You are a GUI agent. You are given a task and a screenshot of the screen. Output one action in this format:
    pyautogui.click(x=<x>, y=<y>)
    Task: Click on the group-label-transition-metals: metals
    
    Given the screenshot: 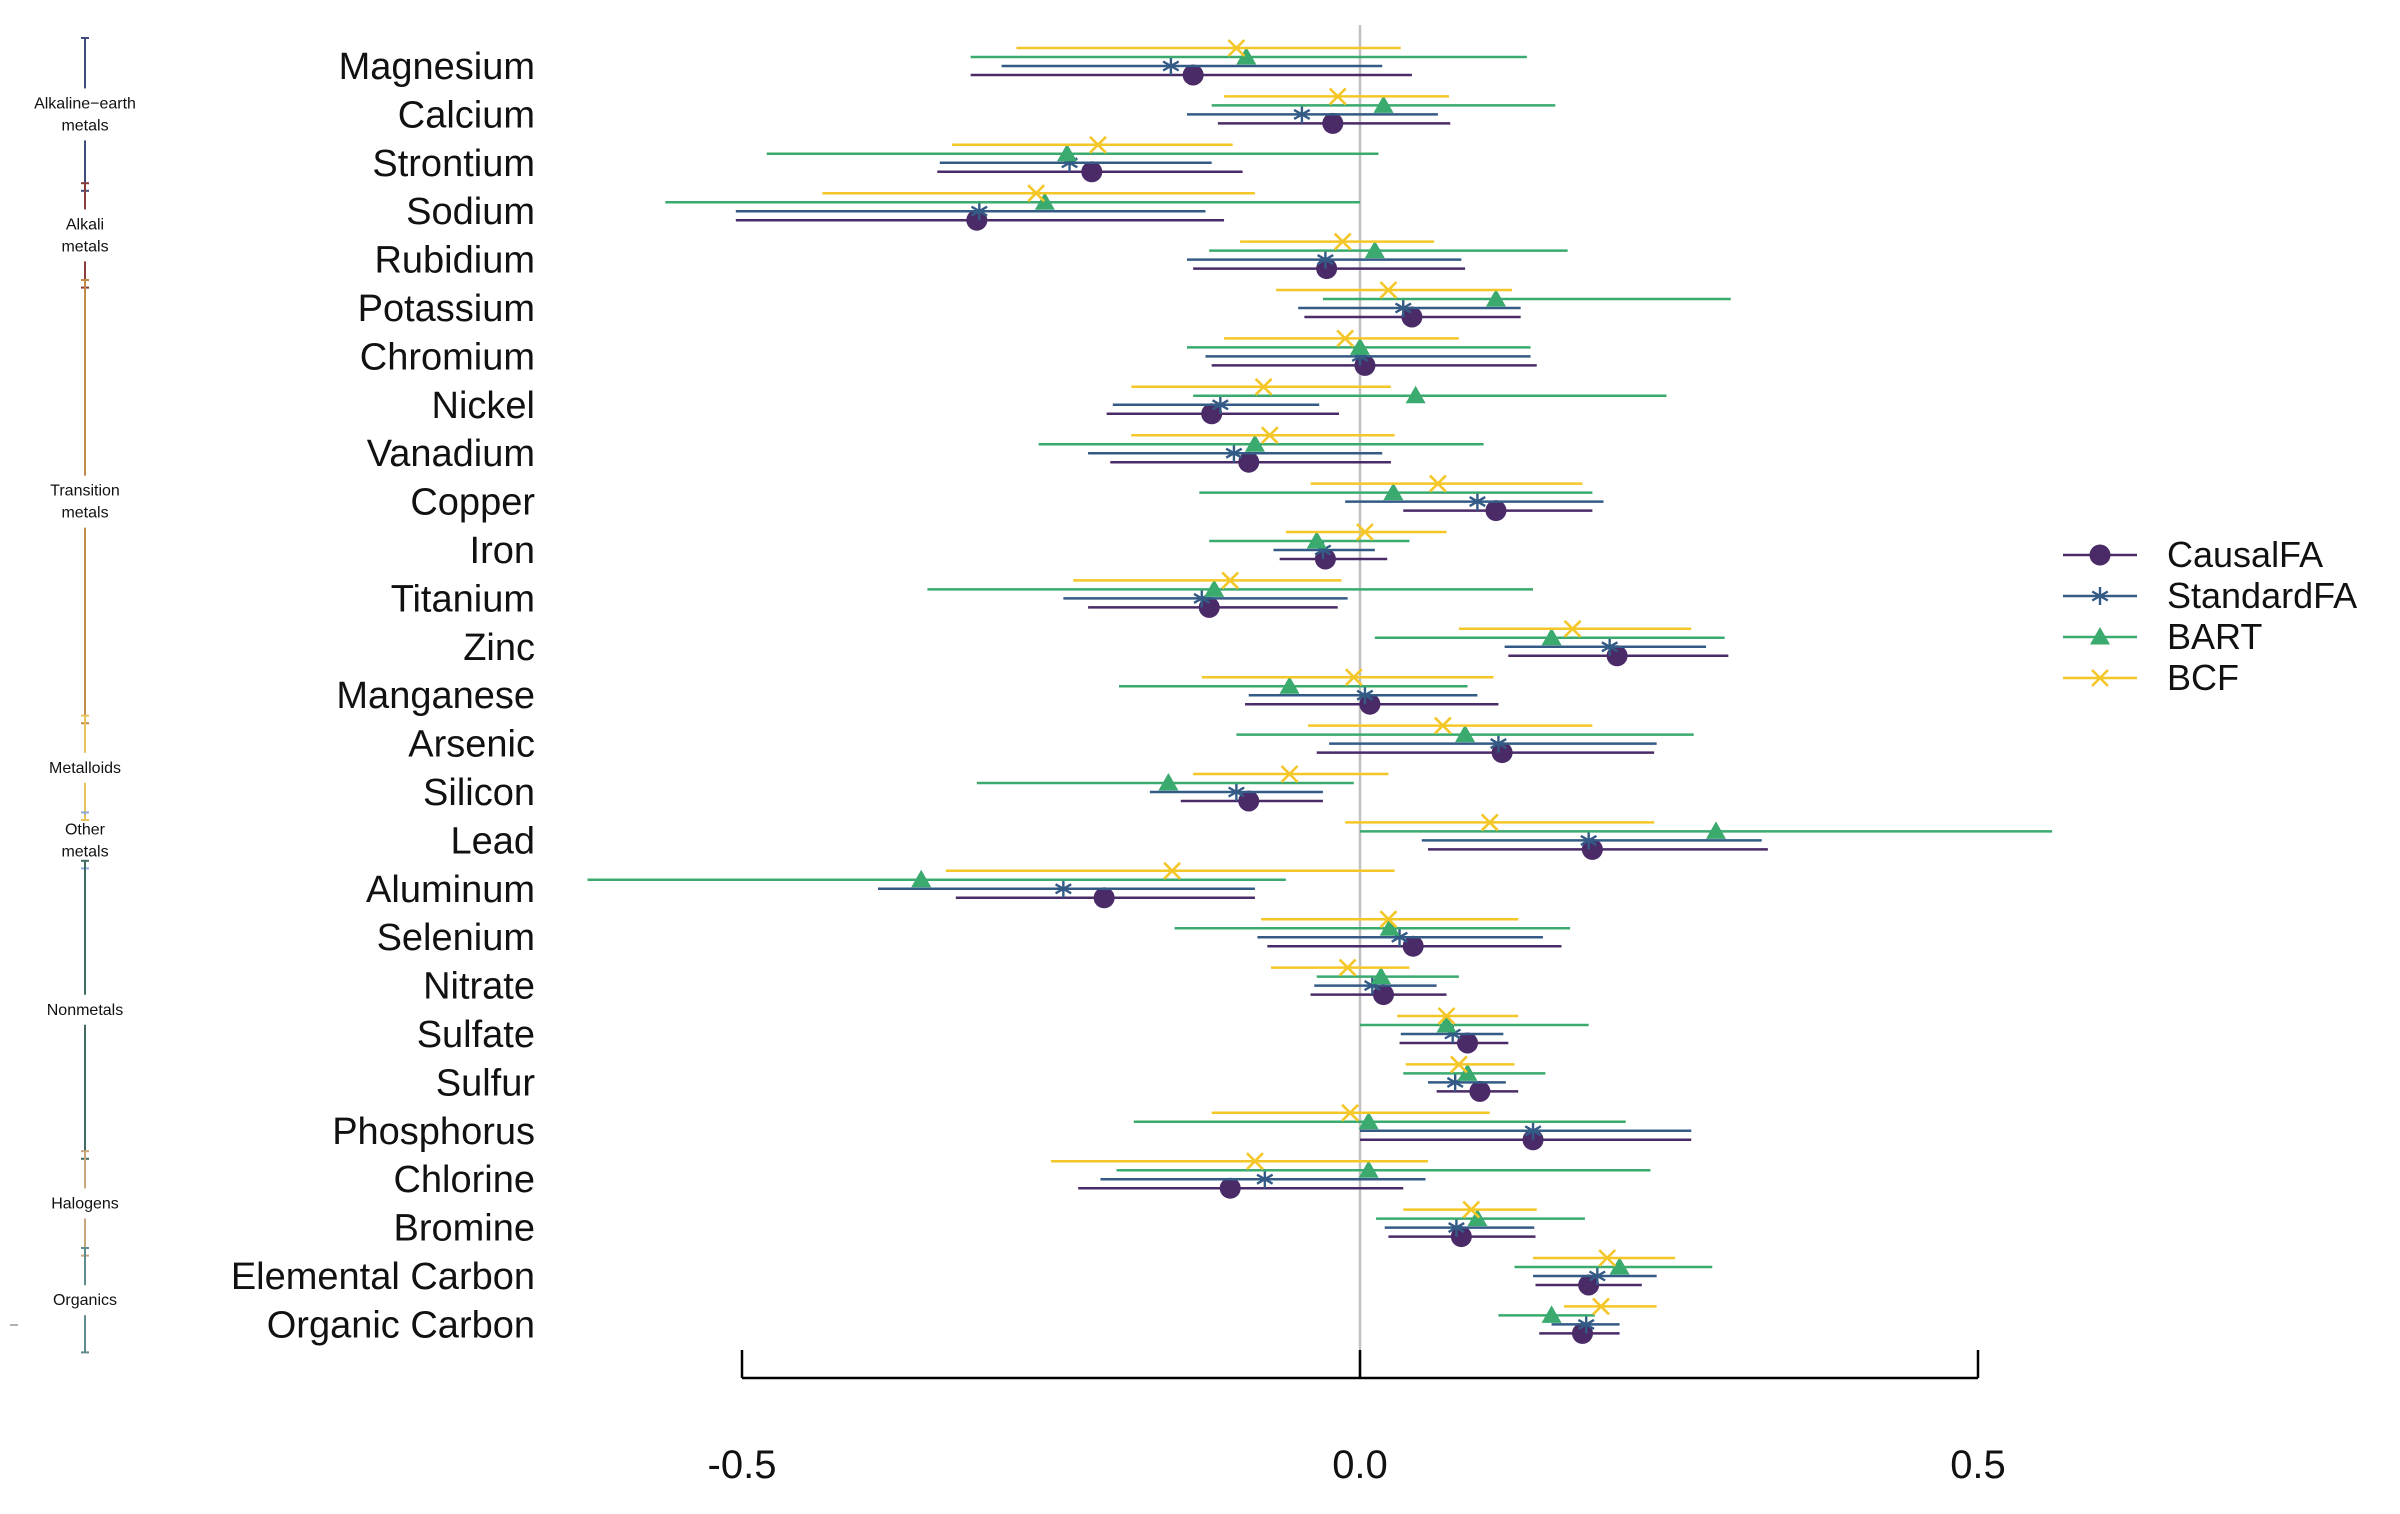 What is the action you would take?
    pyautogui.click(x=84, y=513)
    